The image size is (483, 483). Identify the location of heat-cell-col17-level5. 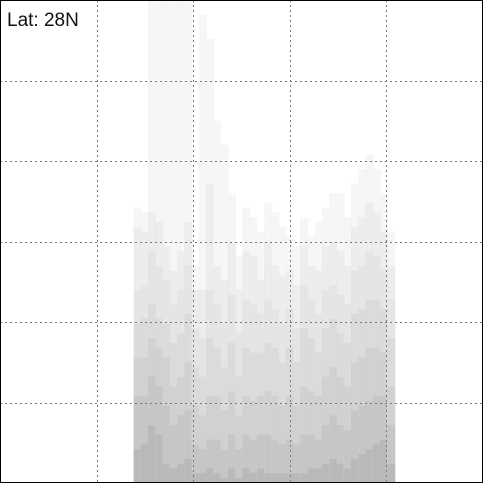
(260, 458).